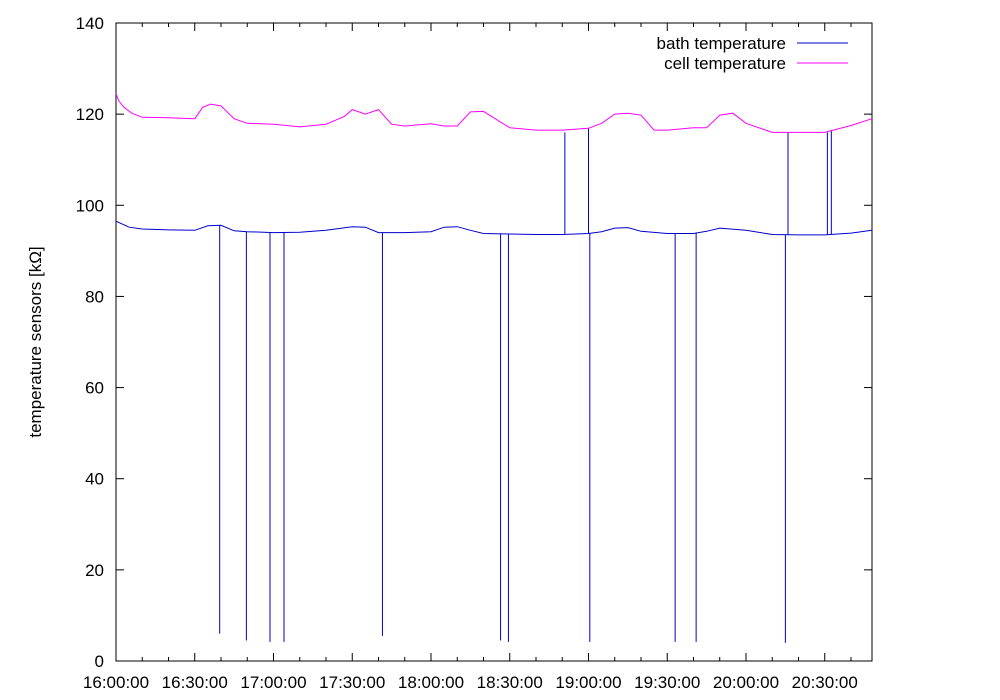 The width and height of the screenshot is (1000, 700). What do you see at coordinates (90, 205) in the screenshot?
I see `y-tick-label: 100` at bounding box center [90, 205].